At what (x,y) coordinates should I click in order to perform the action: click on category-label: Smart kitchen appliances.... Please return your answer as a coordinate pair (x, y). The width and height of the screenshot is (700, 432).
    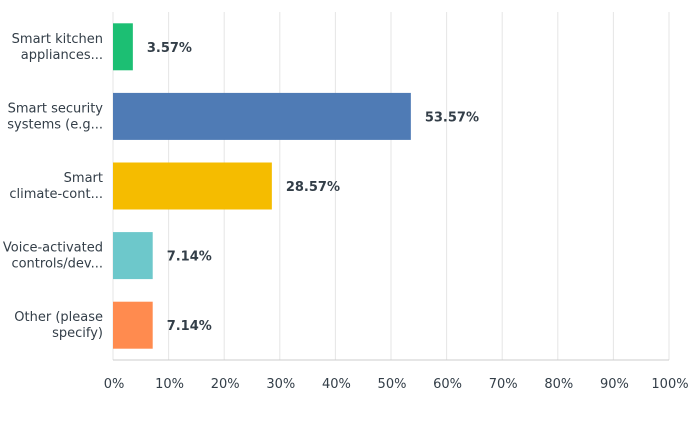
    Looking at the image, I should click on (57, 47).